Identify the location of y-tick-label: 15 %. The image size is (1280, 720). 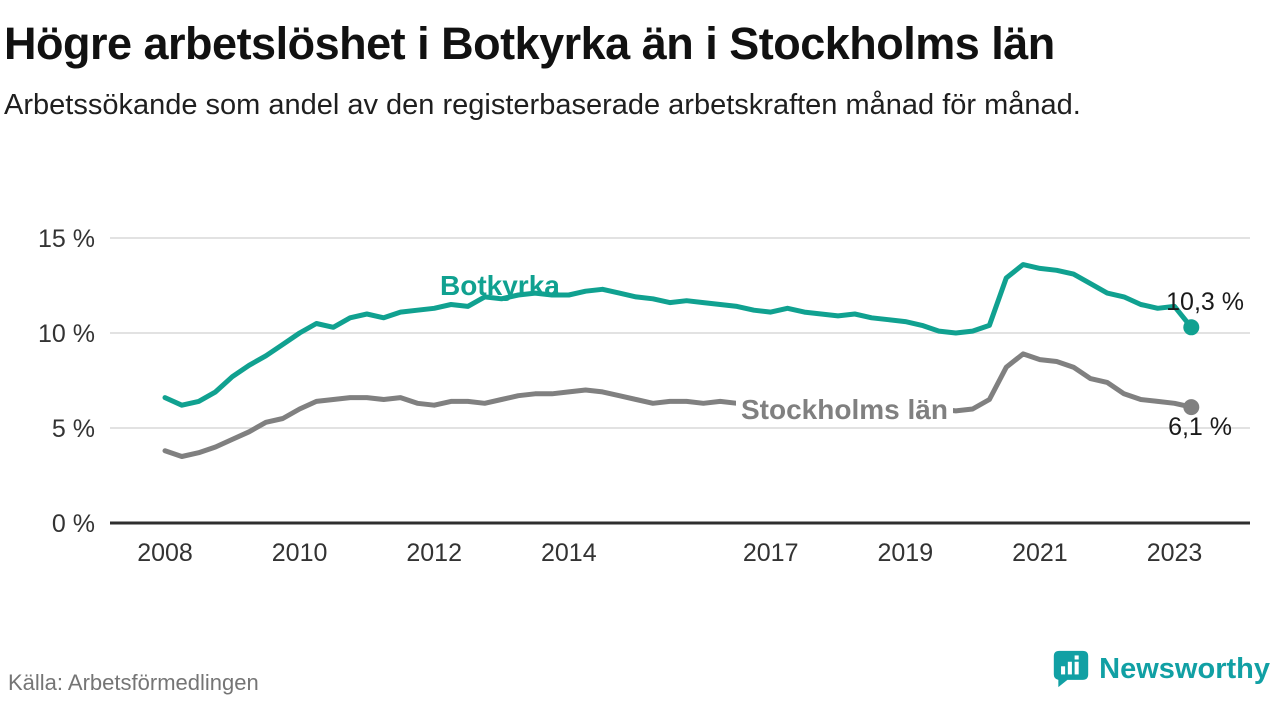
(66, 239).